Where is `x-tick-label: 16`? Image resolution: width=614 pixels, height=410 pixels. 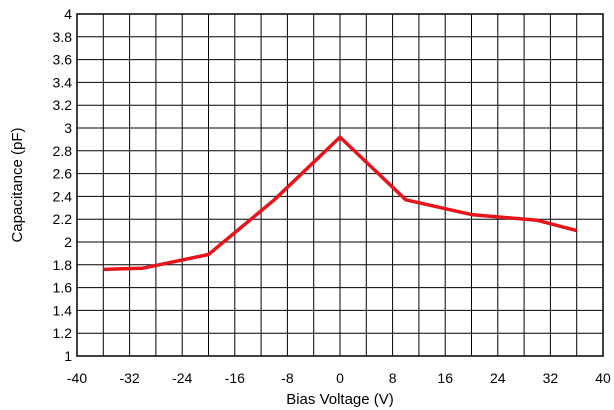
x-tick-label: 16 is located at coordinates (445, 378).